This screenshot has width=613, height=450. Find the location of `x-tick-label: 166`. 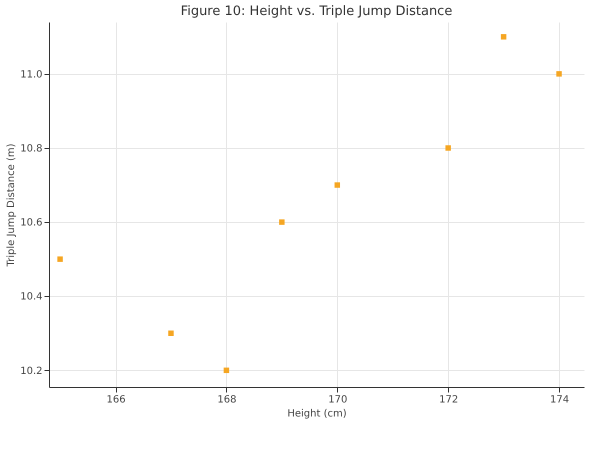

x-tick-label: 166 is located at coordinates (116, 400).